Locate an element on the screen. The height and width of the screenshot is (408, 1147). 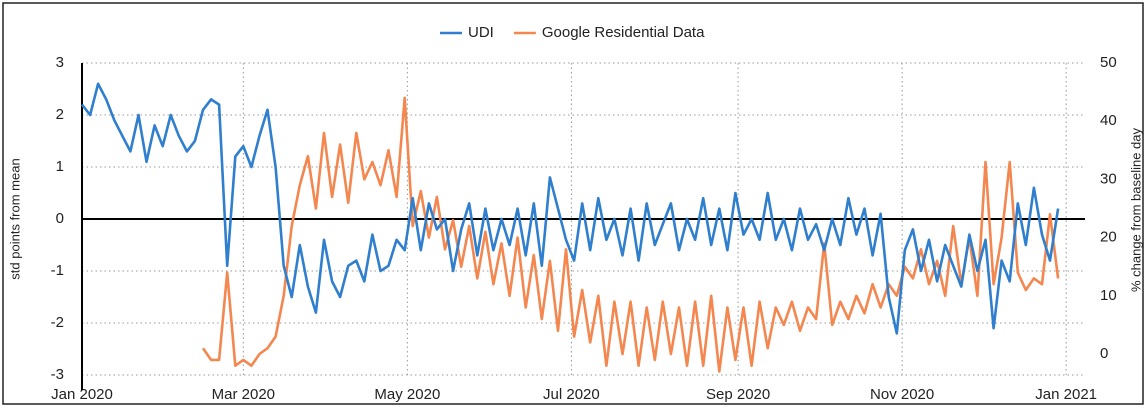
x-tick-label: Mar 2020 is located at coordinates (243, 394).